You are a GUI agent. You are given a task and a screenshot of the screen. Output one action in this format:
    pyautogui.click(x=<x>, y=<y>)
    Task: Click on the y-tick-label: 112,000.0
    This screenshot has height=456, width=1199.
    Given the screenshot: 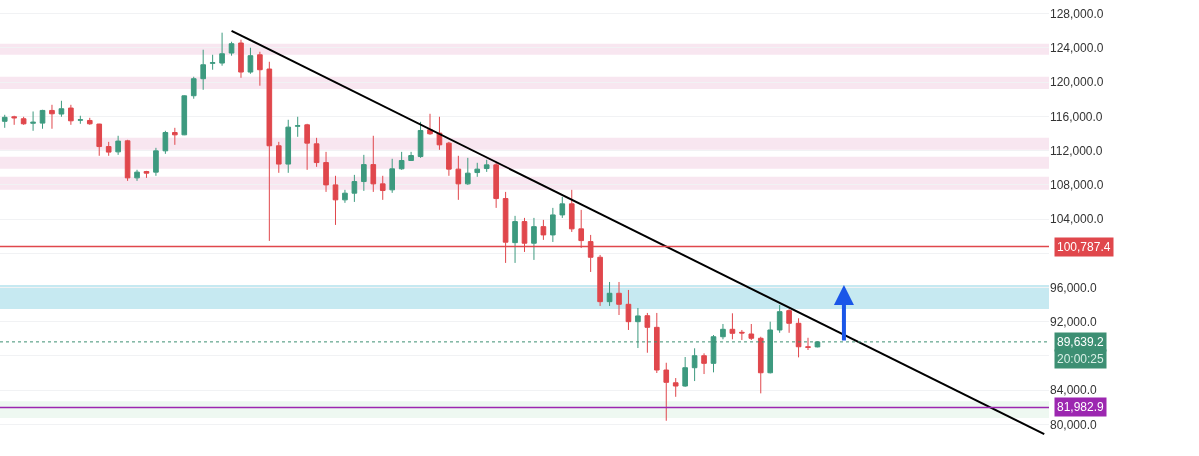 What is the action you would take?
    pyautogui.click(x=1076, y=150)
    